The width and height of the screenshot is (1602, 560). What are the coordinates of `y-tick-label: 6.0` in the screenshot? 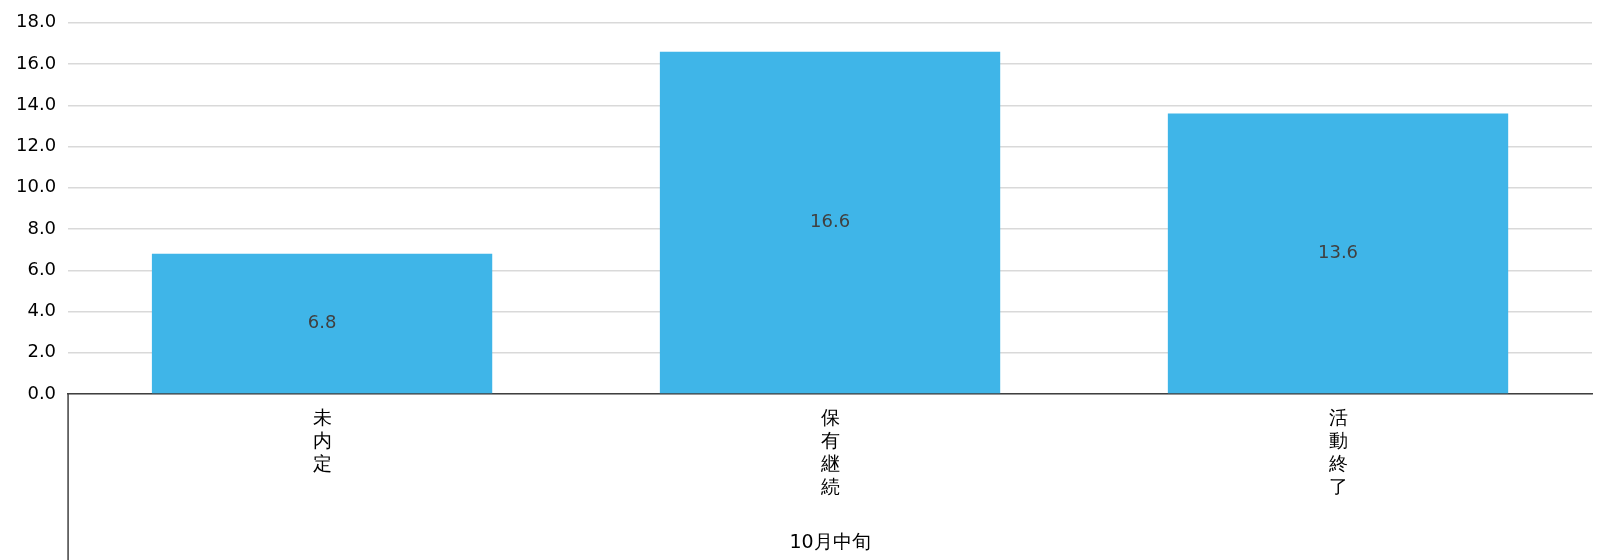 It's located at (42, 268).